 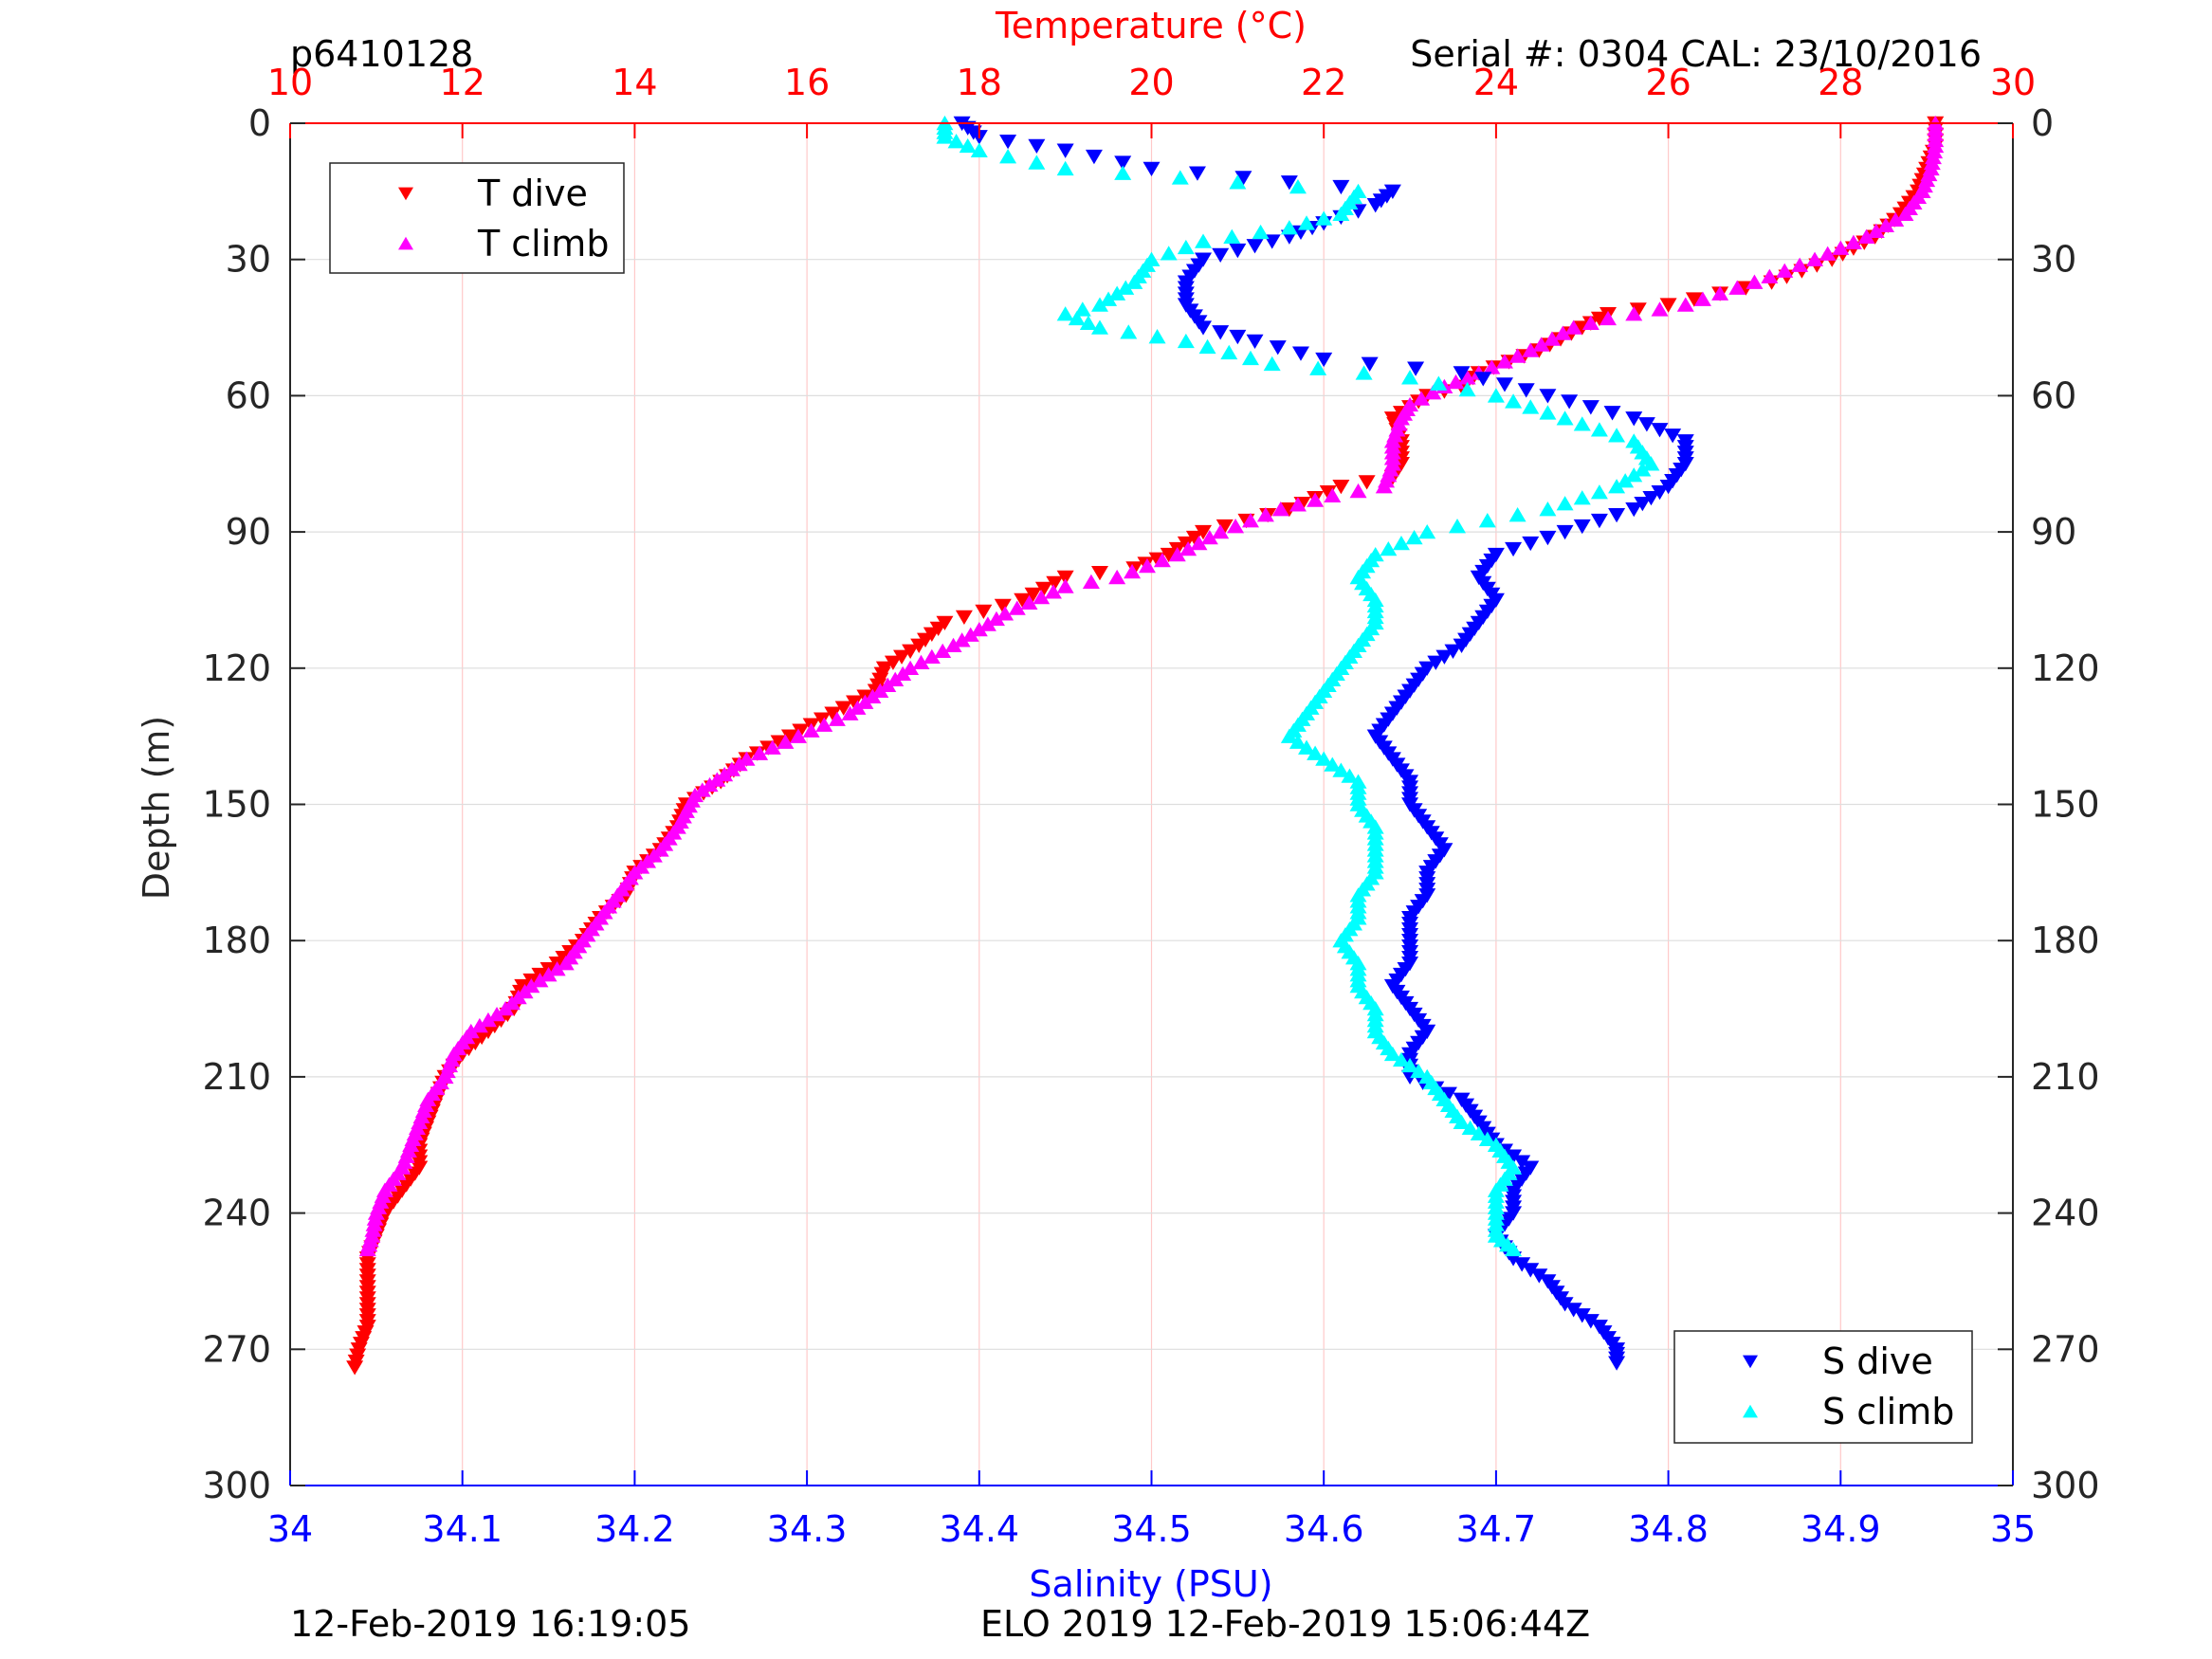 I want to click on salinity-axis-label: Salinity (PSU), so click(x=1150, y=1584).